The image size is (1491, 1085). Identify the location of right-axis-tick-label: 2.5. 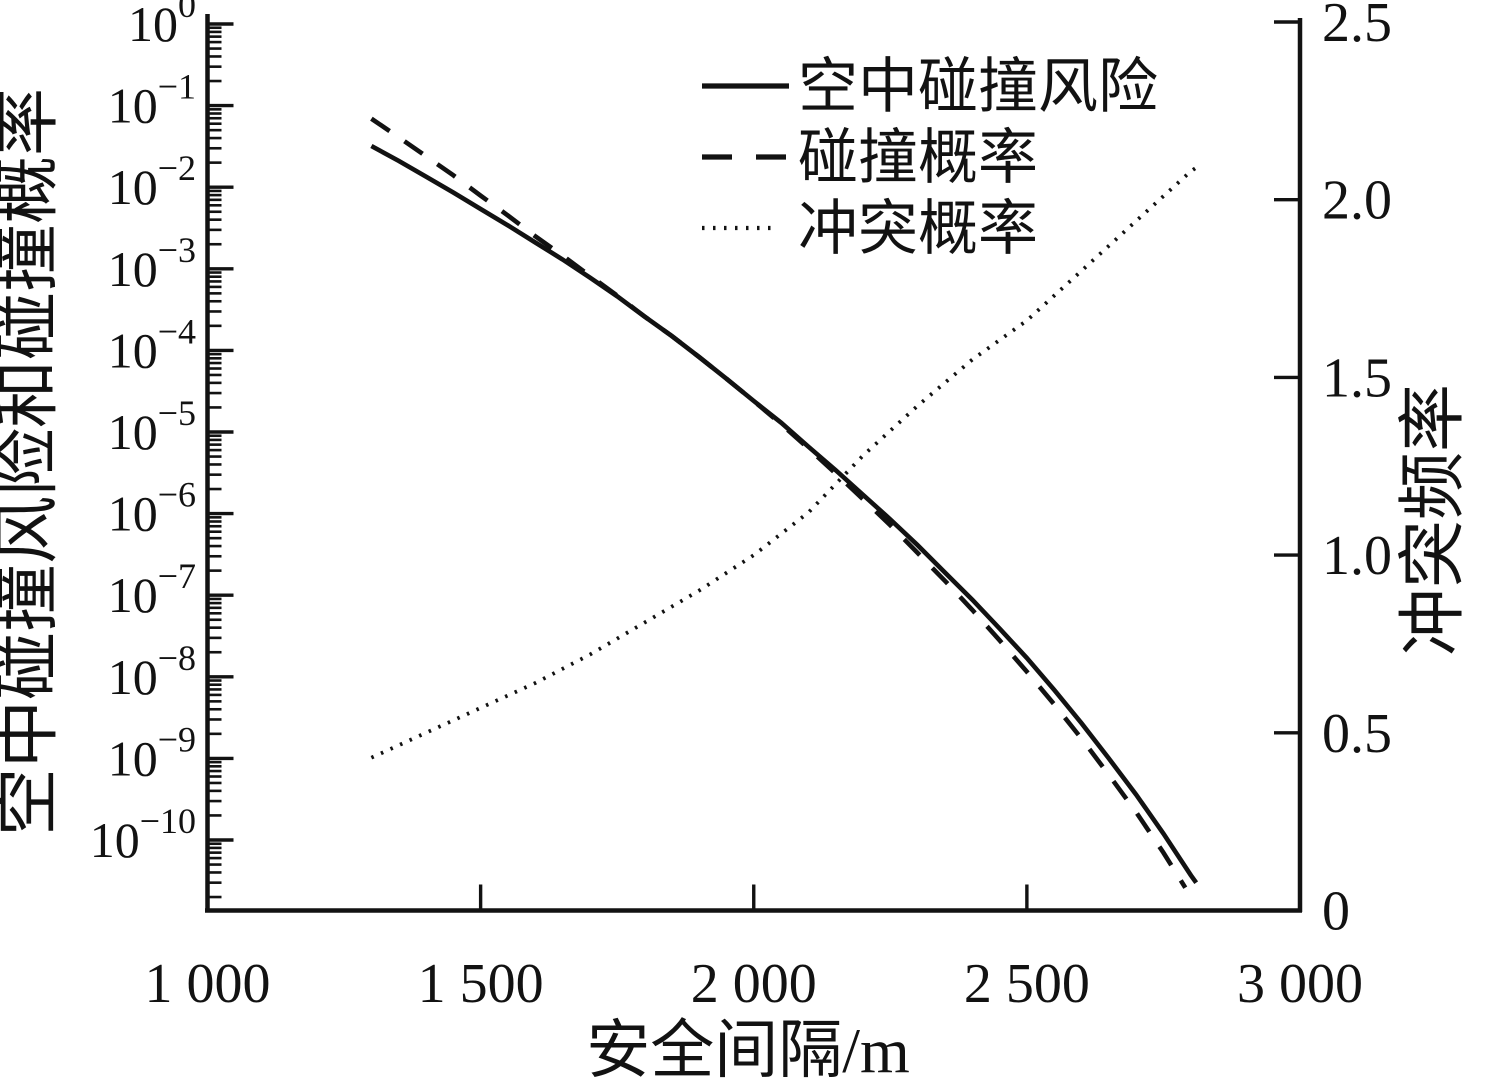
(1357, 27).